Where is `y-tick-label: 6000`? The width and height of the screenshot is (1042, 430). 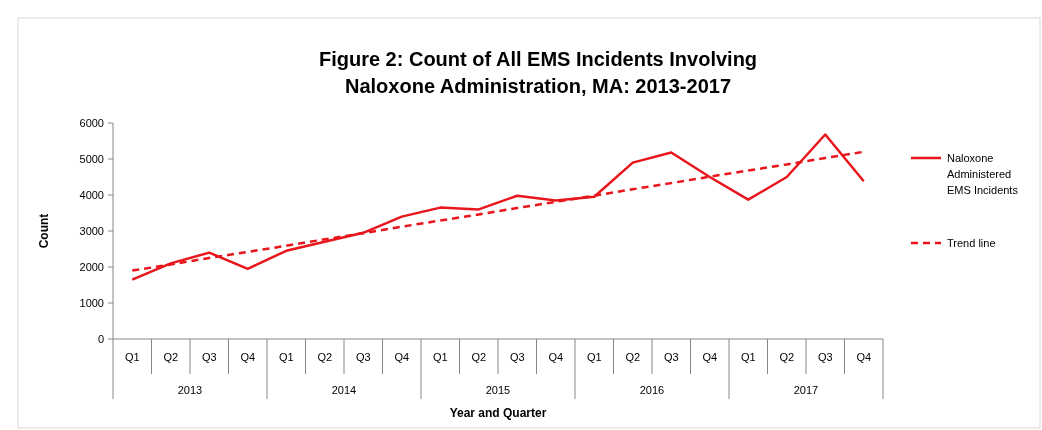
y-tick-label: 6000 is located at coordinates (91, 122).